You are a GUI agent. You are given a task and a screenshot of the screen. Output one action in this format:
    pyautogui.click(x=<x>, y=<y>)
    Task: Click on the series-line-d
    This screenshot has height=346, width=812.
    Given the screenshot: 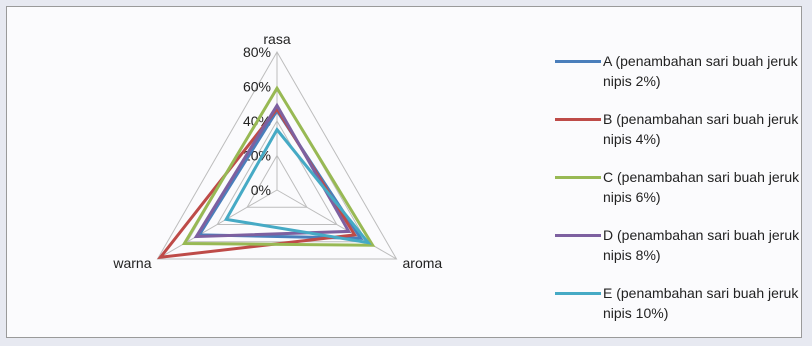 What is the action you would take?
    pyautogui.click(x=272, y=170)
    